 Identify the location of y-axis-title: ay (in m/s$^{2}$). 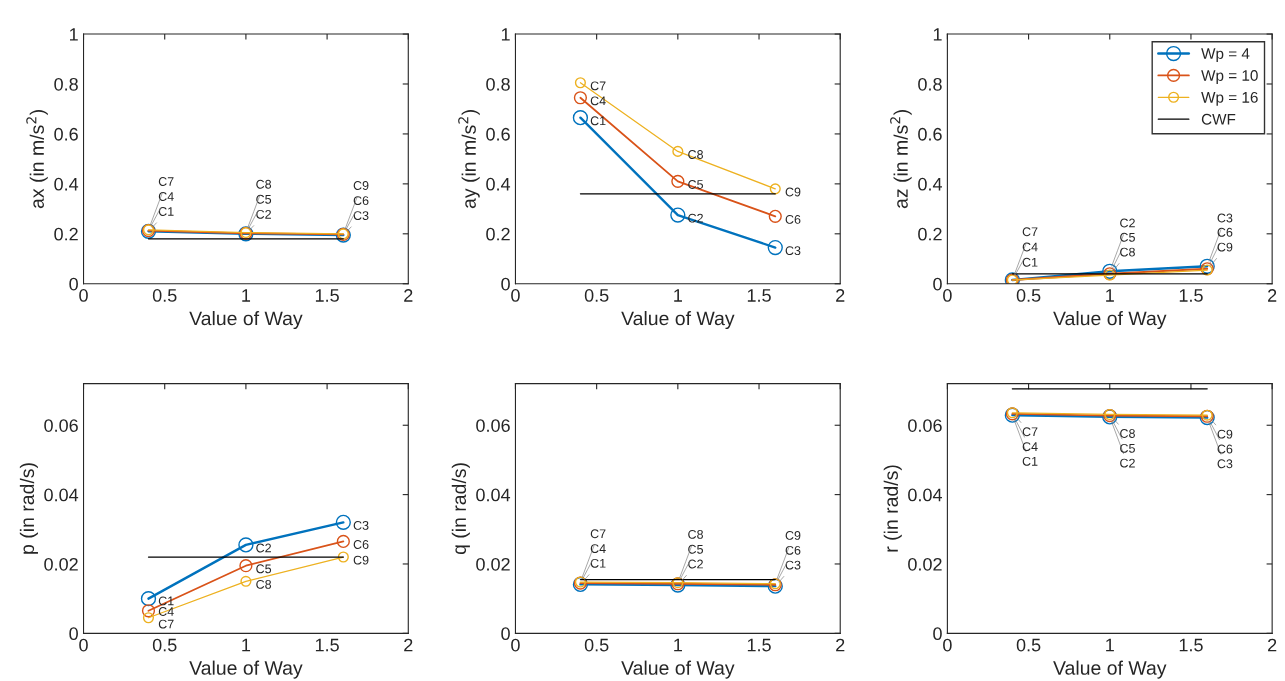
(469, 159).